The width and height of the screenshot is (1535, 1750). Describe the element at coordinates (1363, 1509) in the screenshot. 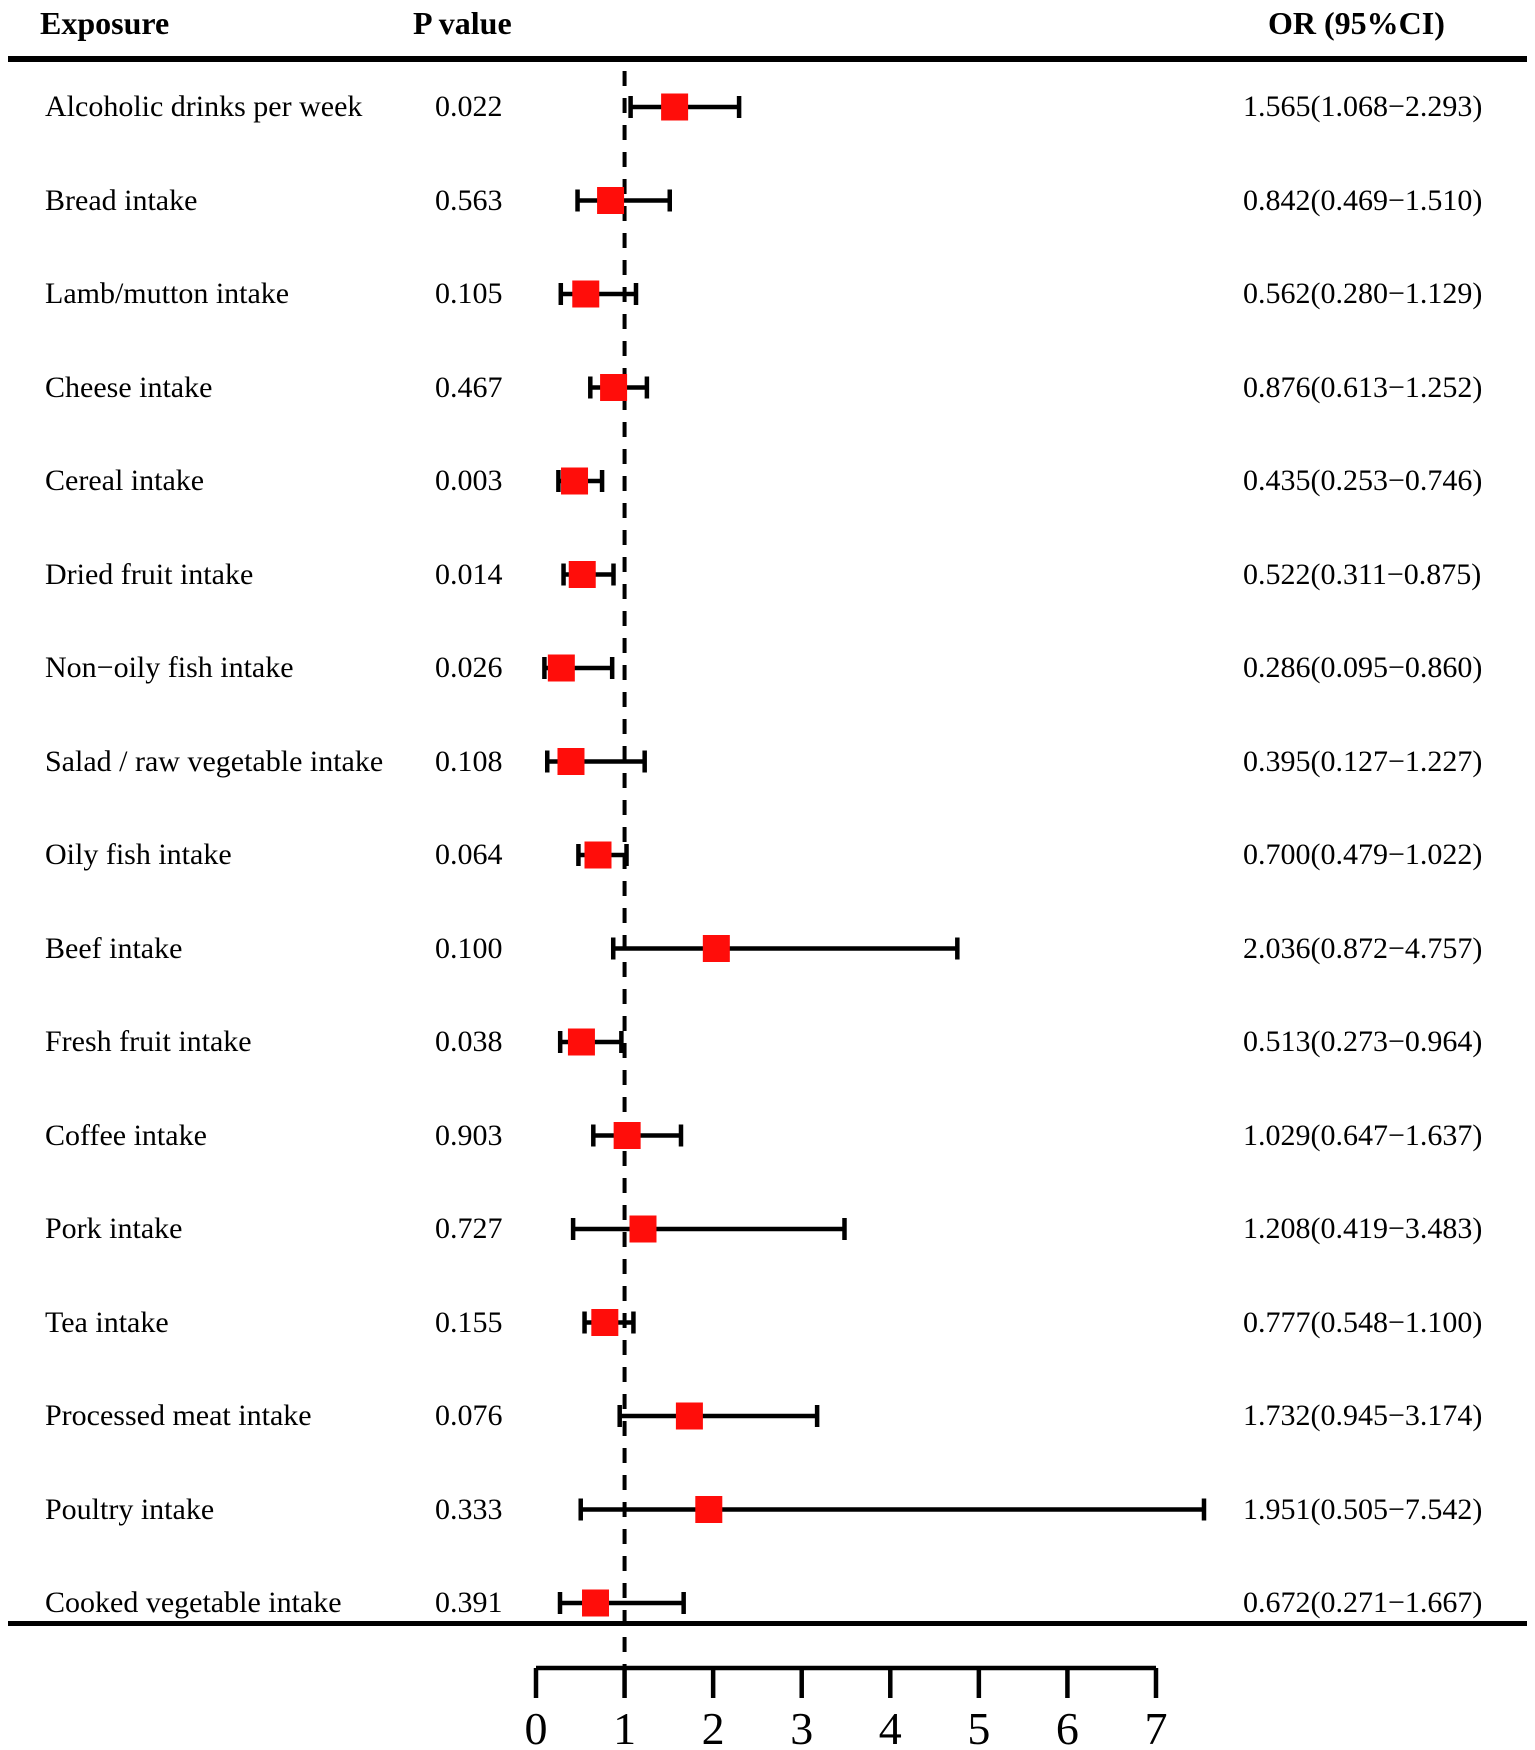

I see `or-ci-value: 1.951(0.505−7.542)` at that location.